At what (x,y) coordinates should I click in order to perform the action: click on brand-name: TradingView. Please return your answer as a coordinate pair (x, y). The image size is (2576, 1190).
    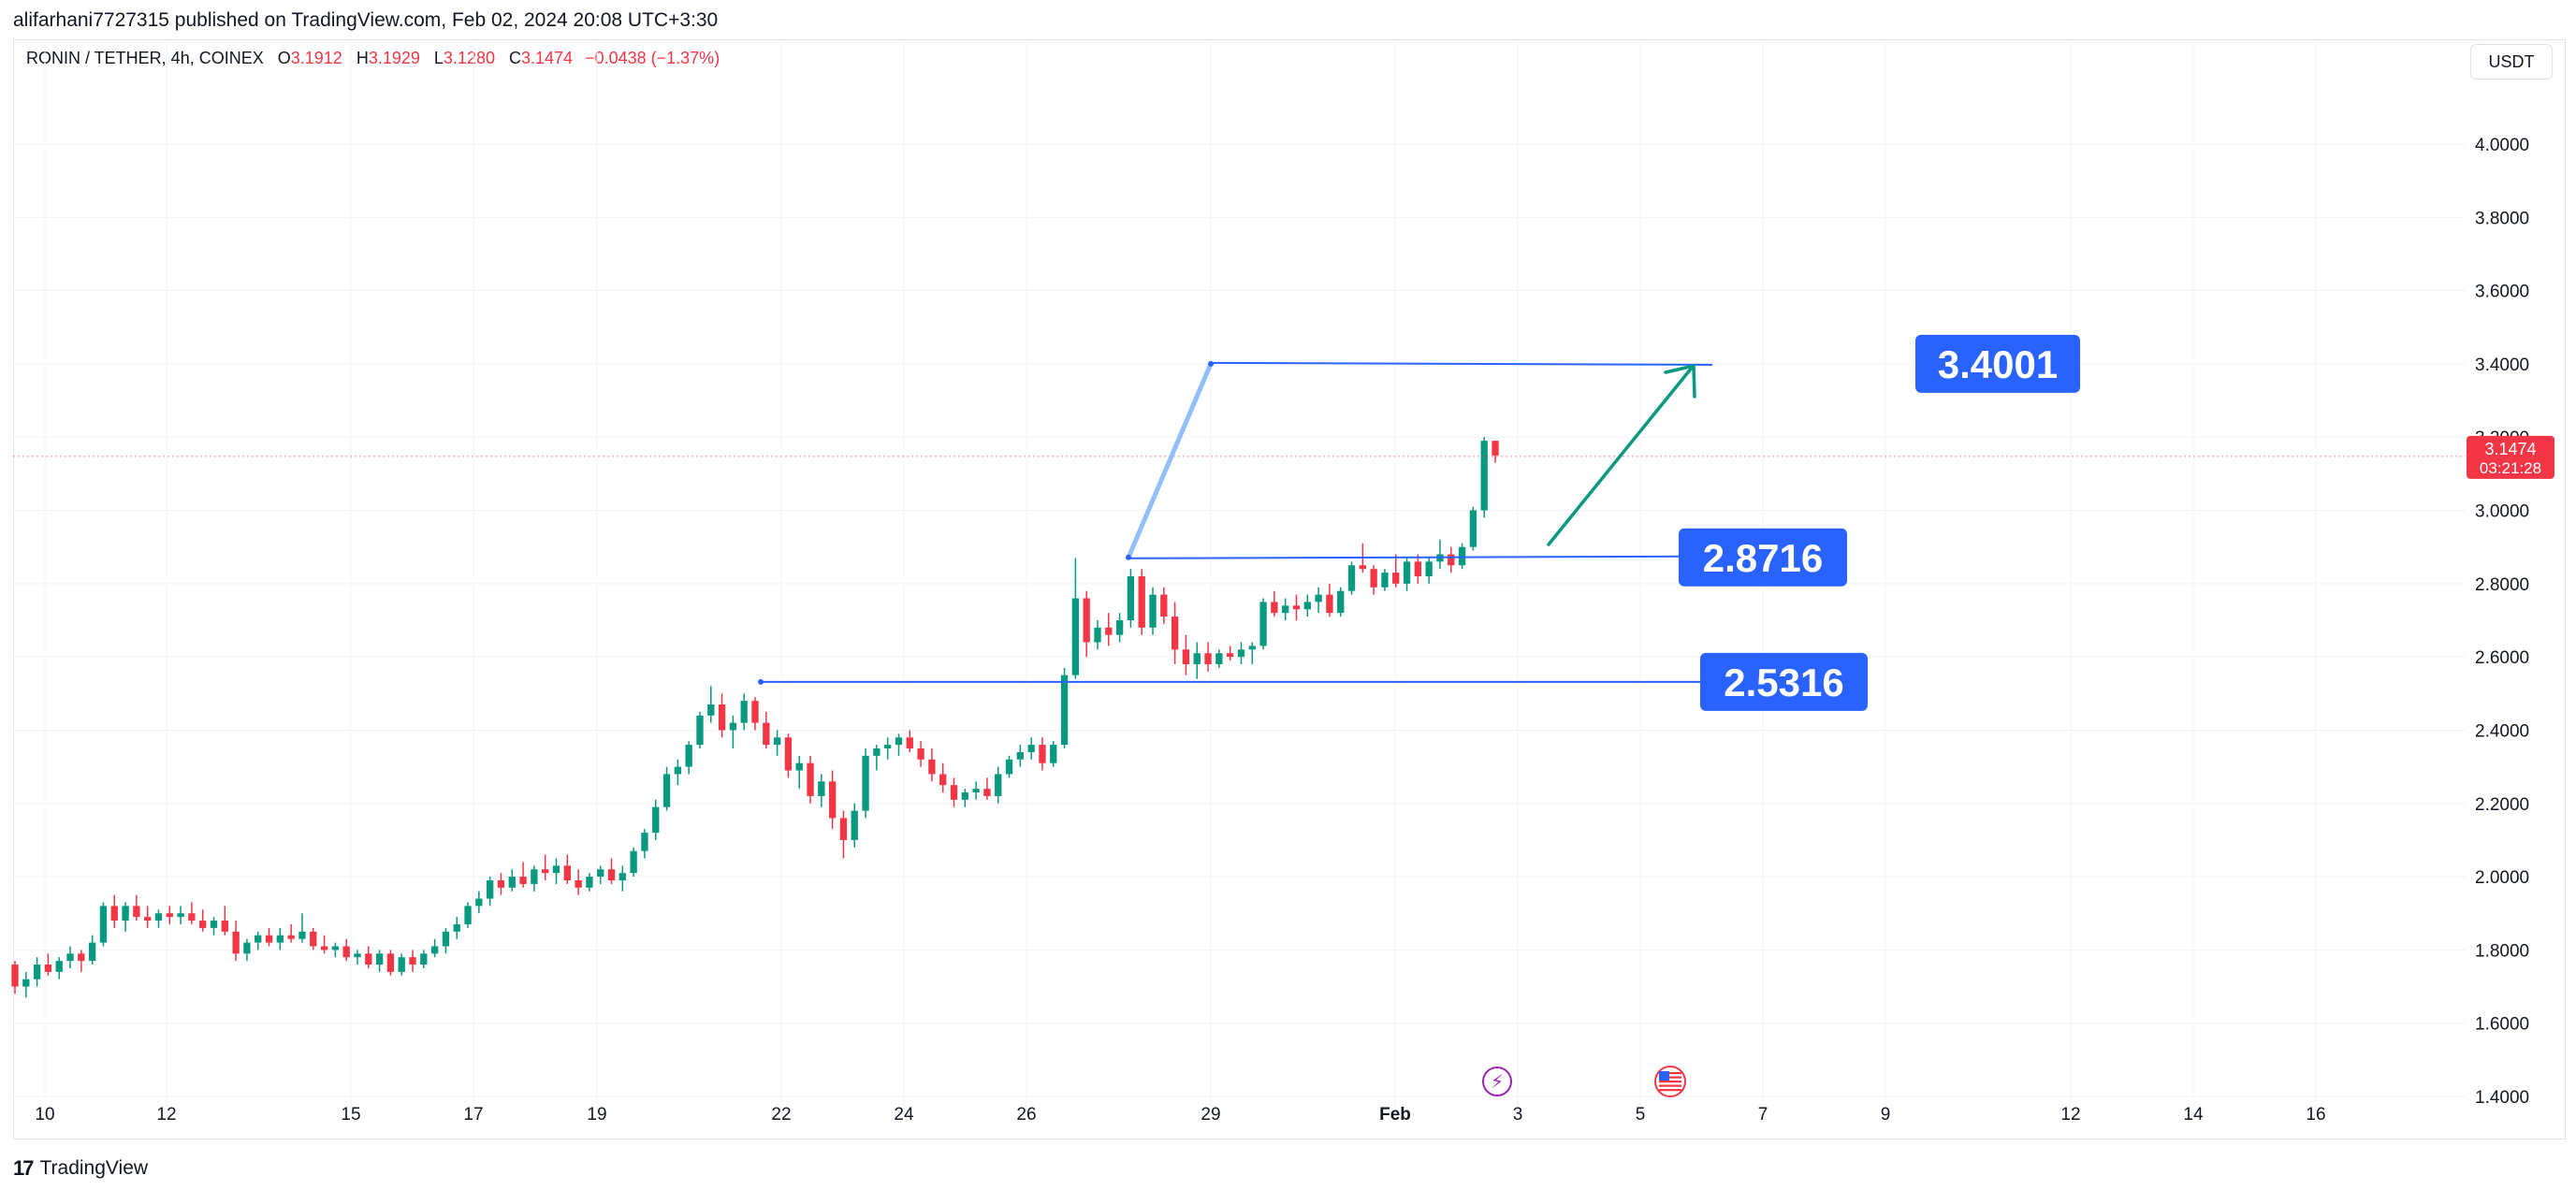
    Looking at the image, I should click on (94, 1168).